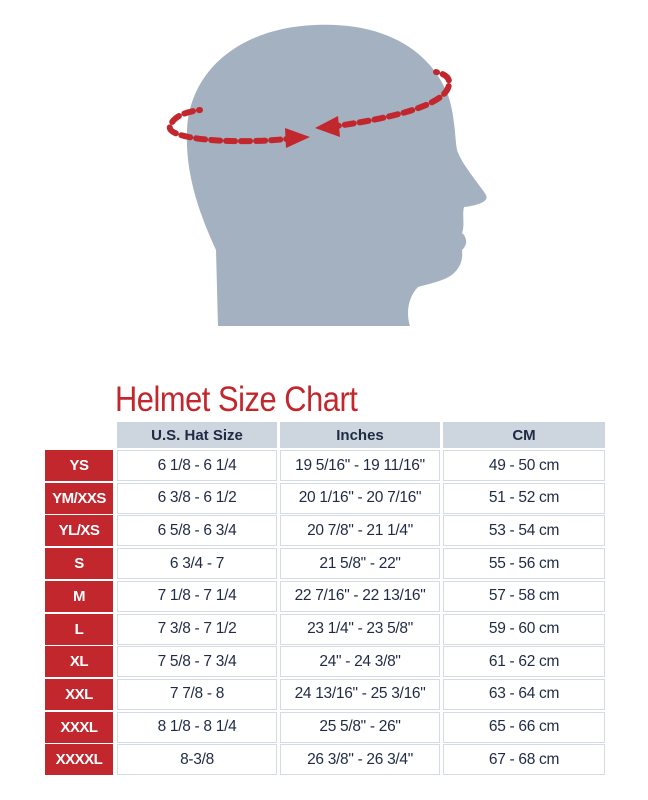 The height and width of the screenshot is (800, 648). What do you see at coordinates (197, 498) in the screenshot?
I see `hat-size-cell: 6 3/8 - 6 1/2` at bounding box center [197, 498].